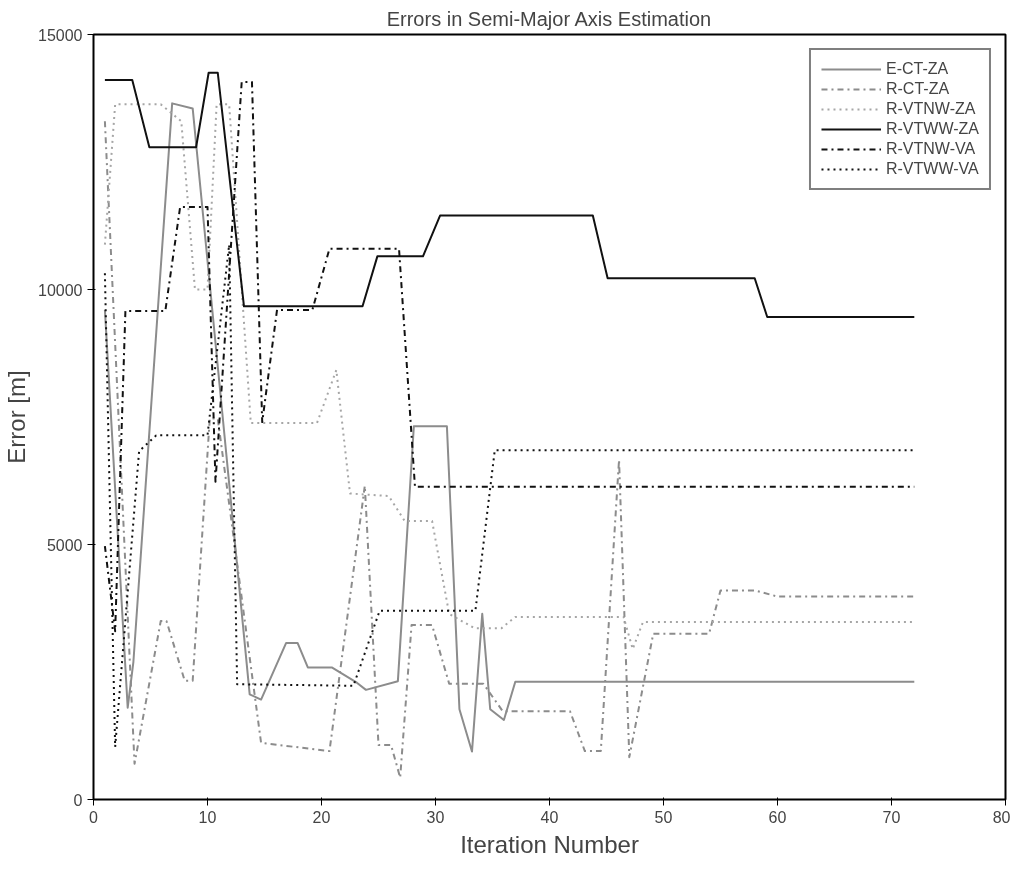  I want to click on legend-label: E-CT-ZA, so click(917, 69).